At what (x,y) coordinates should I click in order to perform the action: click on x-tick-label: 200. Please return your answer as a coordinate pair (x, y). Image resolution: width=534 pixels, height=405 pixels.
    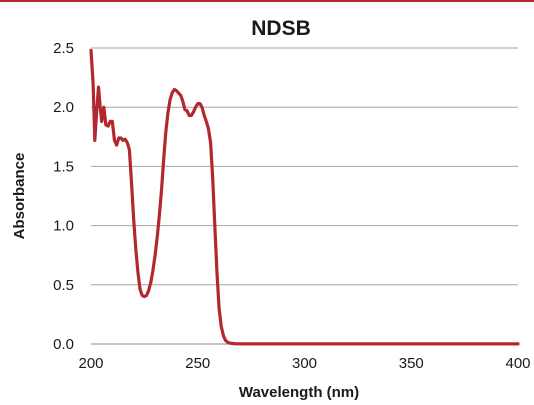
    Looking at the image, I should click on (90, 363).